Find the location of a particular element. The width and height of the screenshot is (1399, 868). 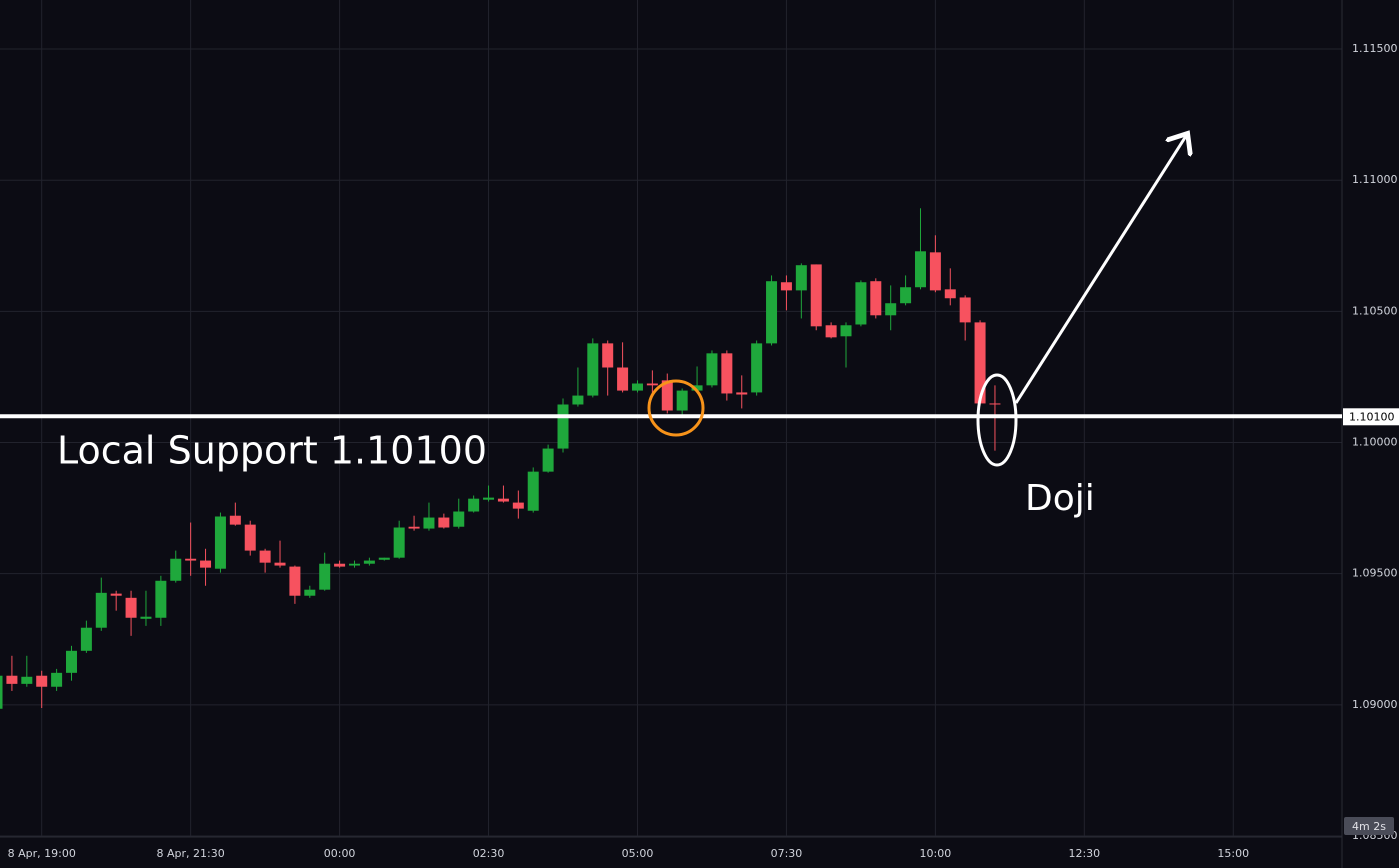

x-tick-label: 12:30 is located at coordinates (1084, 853).